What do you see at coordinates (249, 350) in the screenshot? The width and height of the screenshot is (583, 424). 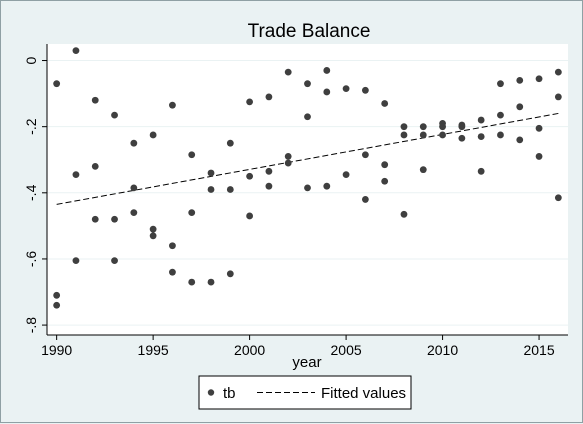 I see `x-tick-label: 2000` at bounding box center [249, 350].